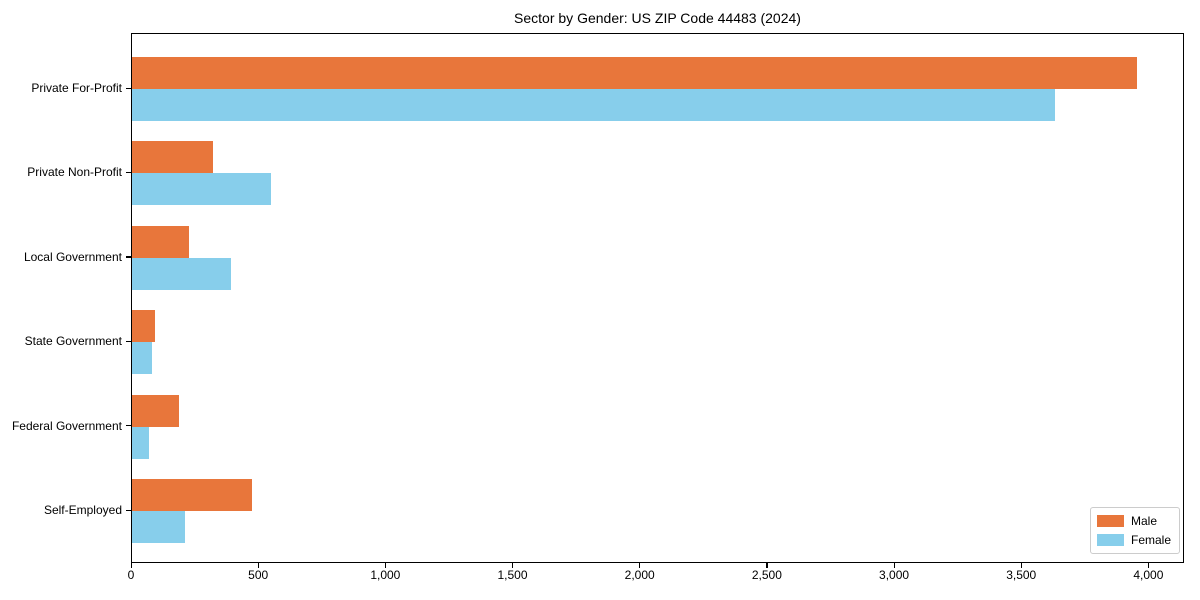 This screenshot has height=600, width=1200. I want to click on bar-female-private-non-profit, so click(201, 189).